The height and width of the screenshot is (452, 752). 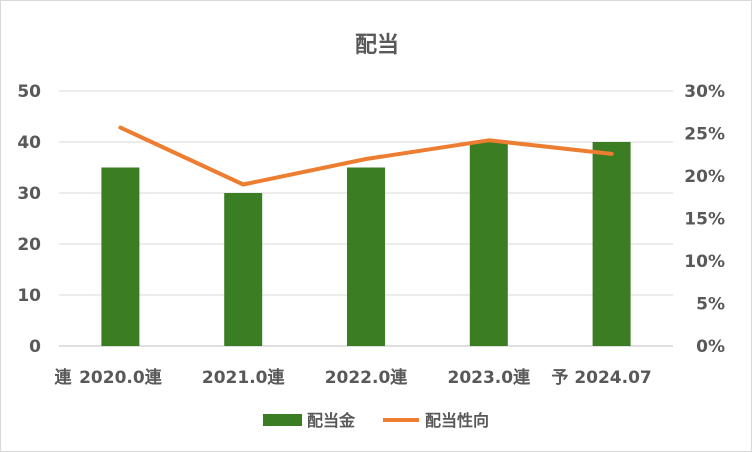 I want to click on right-axis-ticks: 0% 5% 10% 15% 20% 25% 30%, so click(x=704, y=219).